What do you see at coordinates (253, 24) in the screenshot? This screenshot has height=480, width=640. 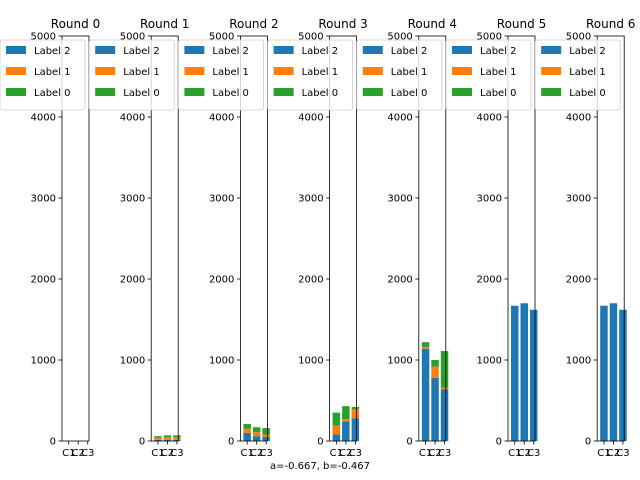 I see `subplot-title: Round 2` at bounding box center [253, 24].